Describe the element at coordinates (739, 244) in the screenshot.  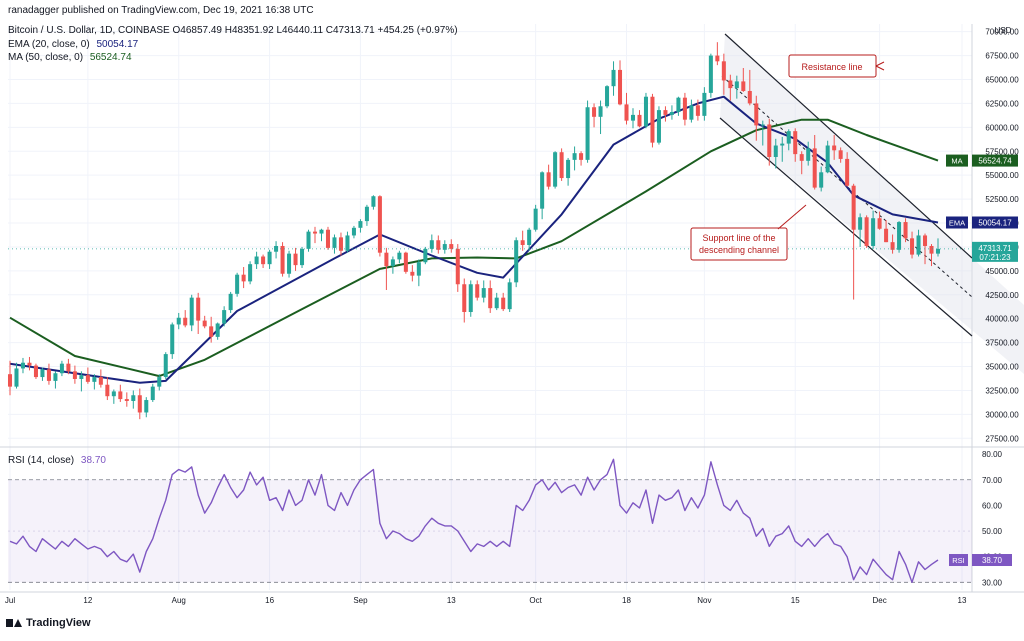
I see `support-annotation-box` at that location.